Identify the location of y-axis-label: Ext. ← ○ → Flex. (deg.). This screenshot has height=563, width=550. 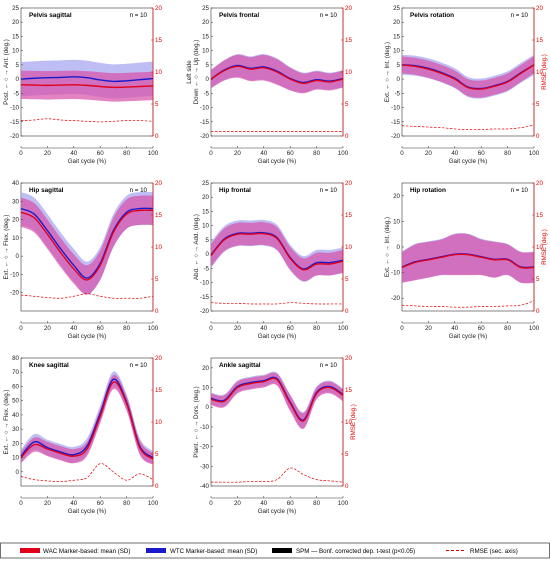
(6, 422).